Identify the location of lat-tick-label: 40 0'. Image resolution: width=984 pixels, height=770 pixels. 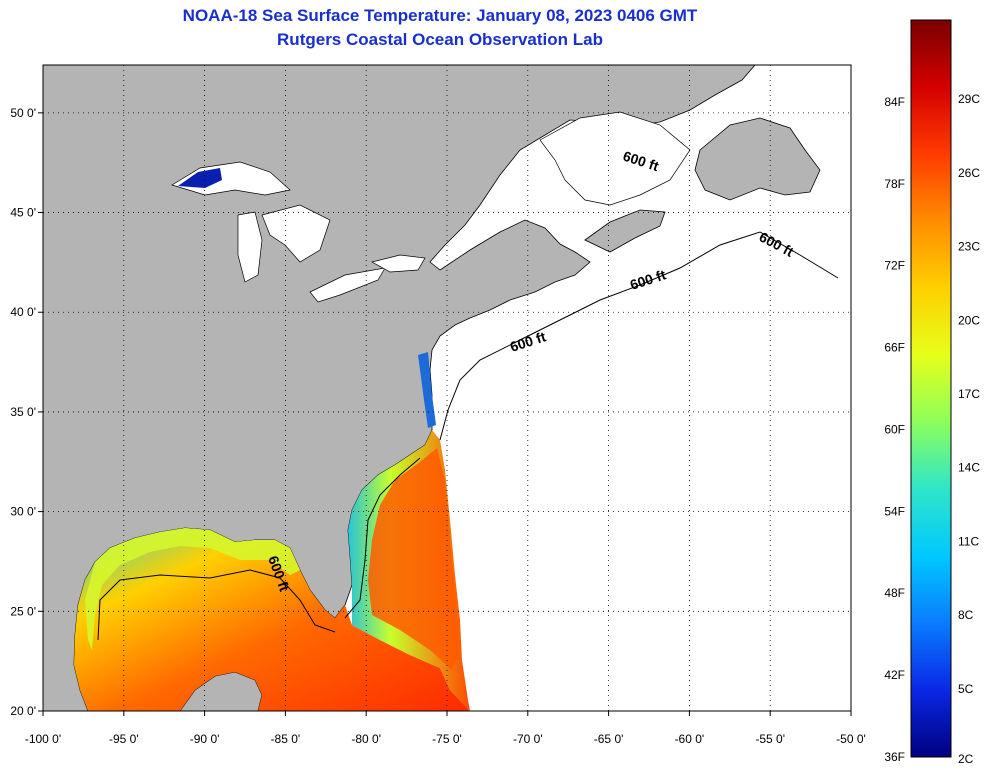
(23, 312).